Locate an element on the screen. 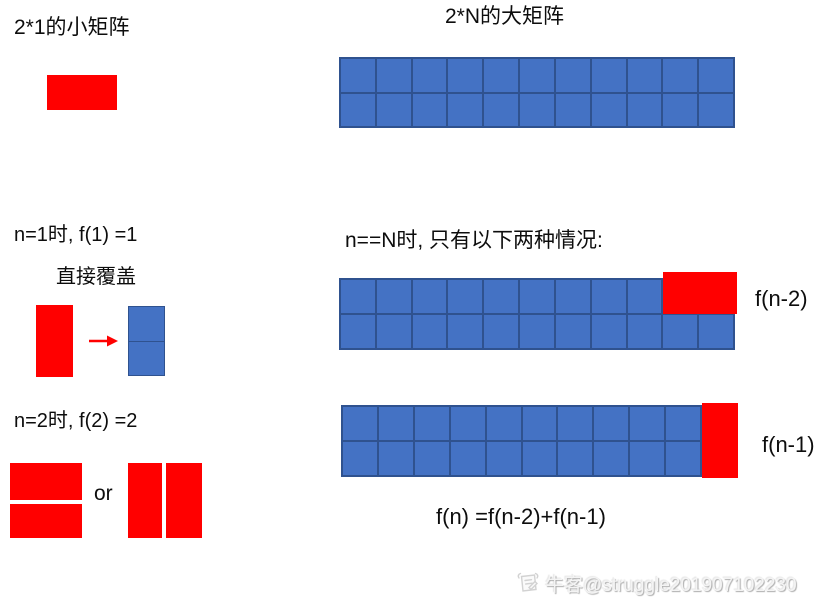 This screenshot has height=608, width=832. n2-statement: n=2时, f(2) =2 is located at coordinates (76, 421).